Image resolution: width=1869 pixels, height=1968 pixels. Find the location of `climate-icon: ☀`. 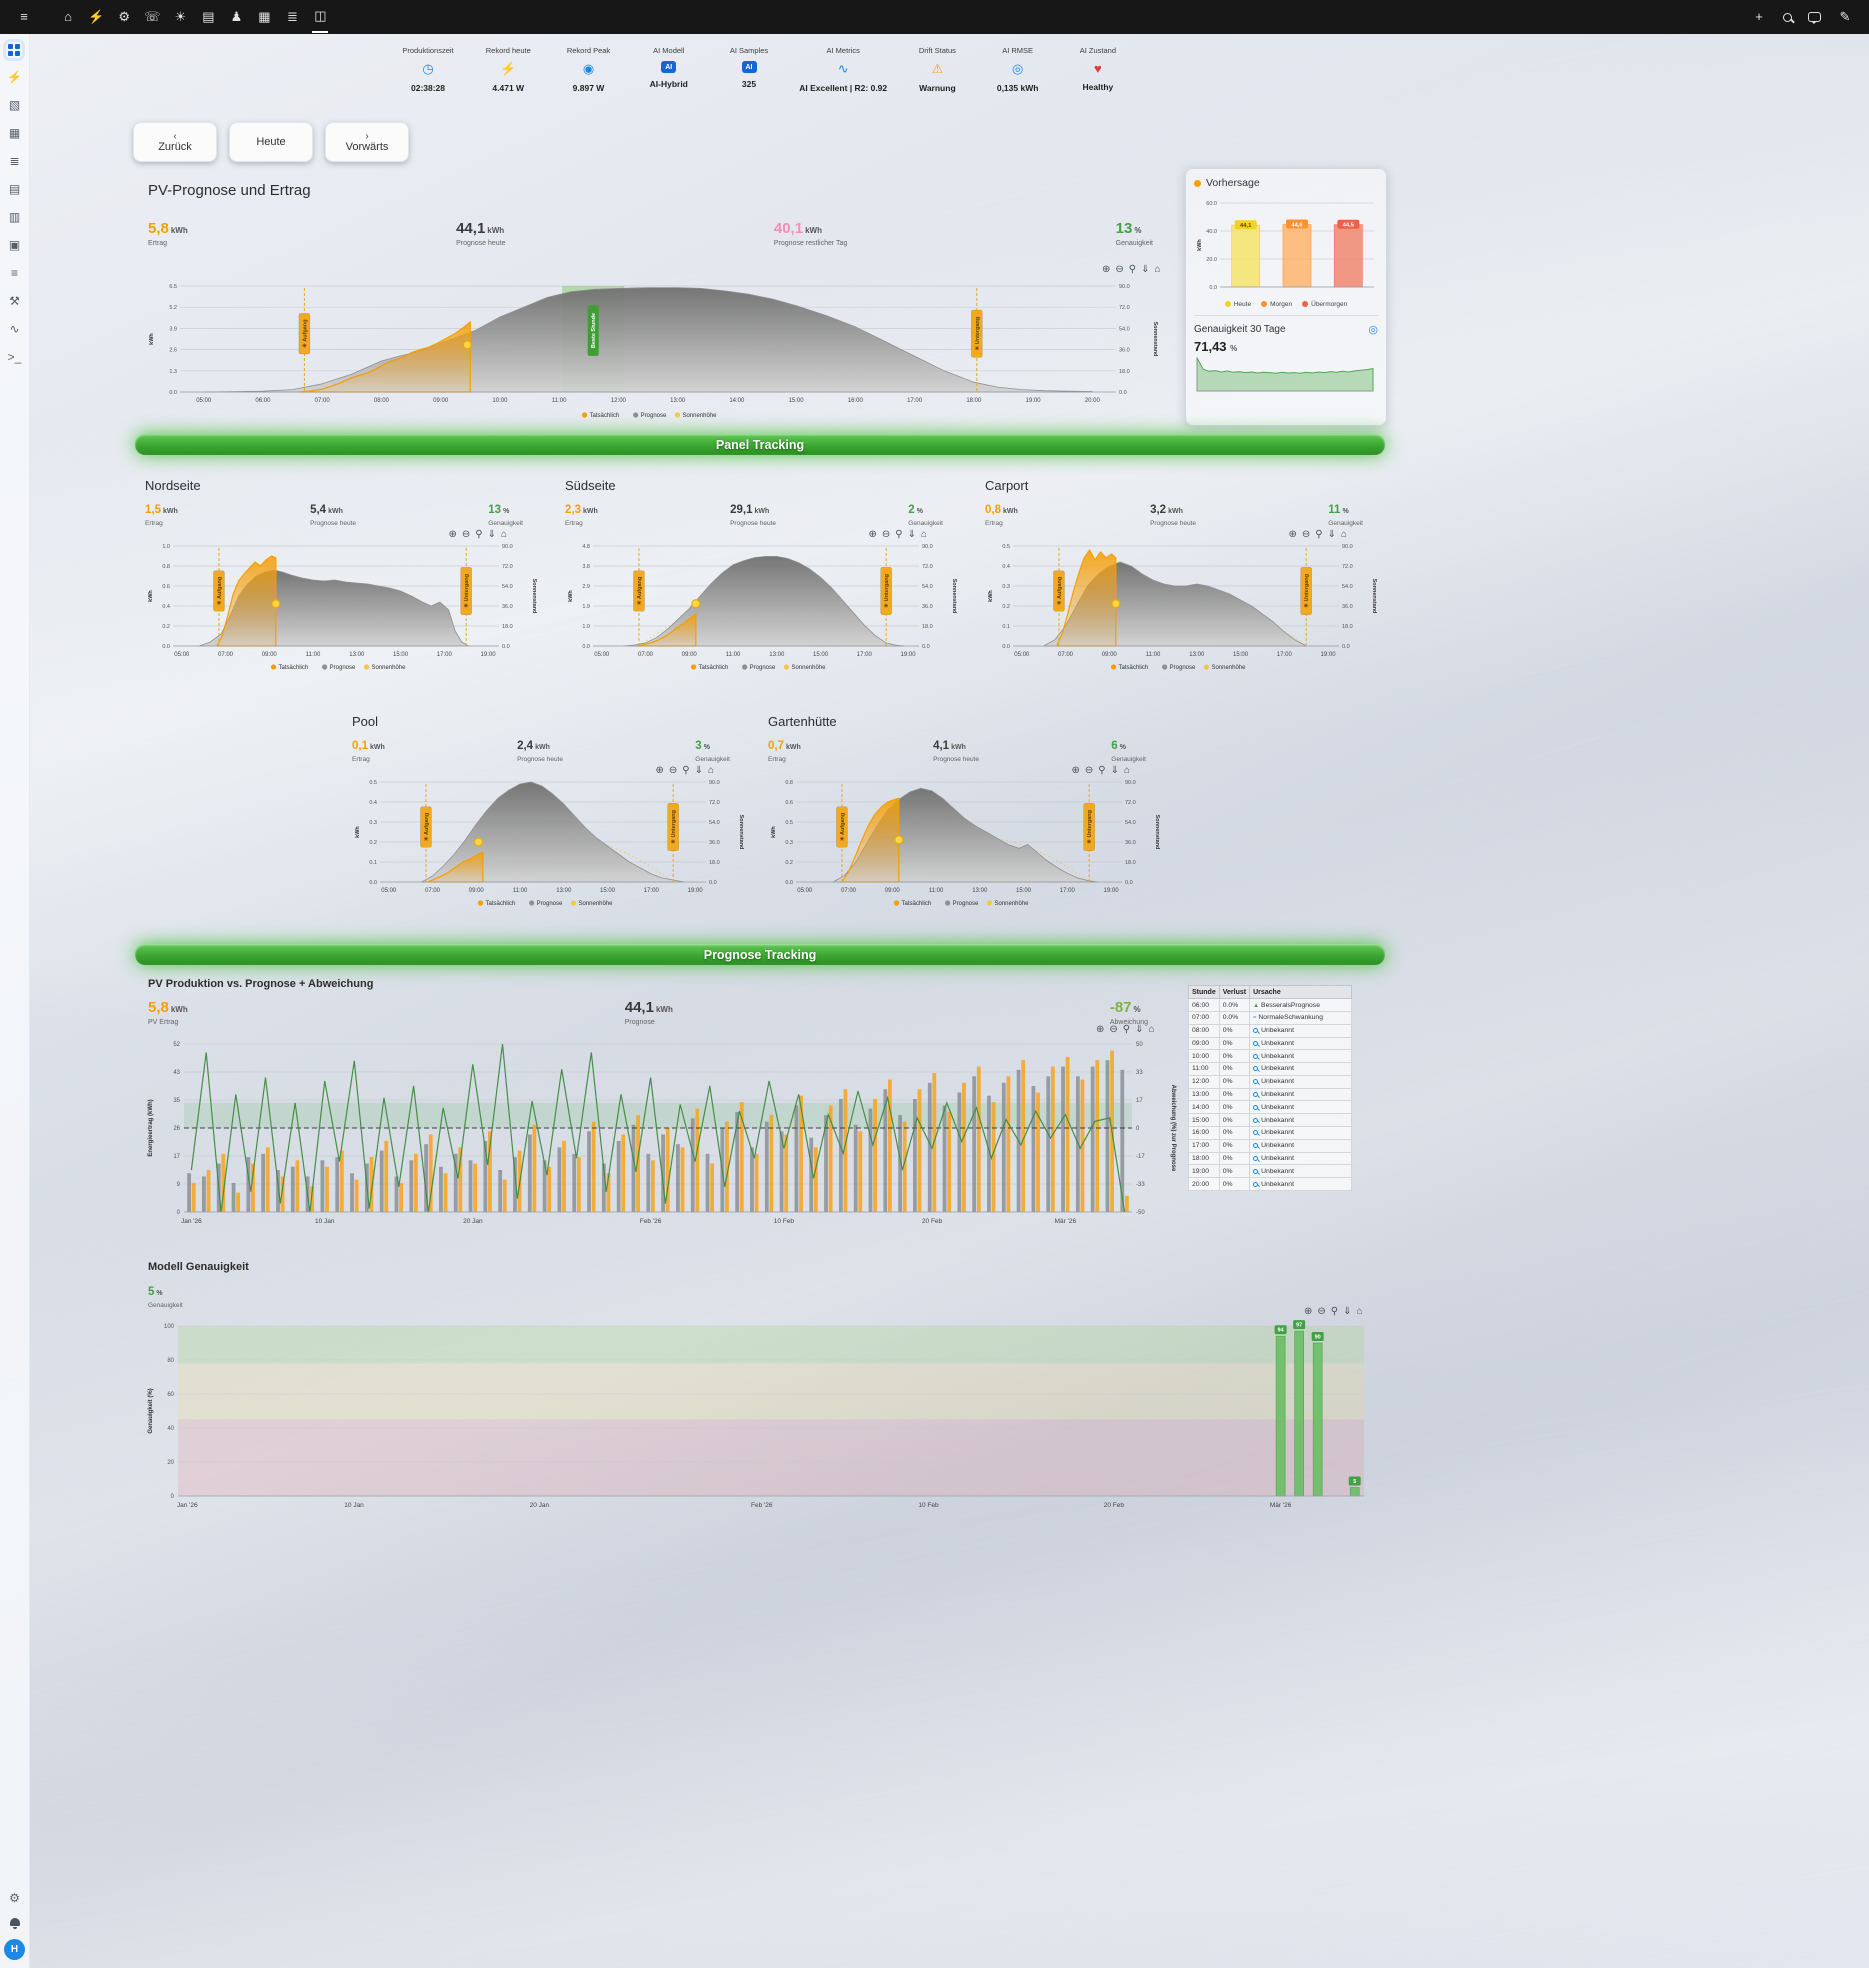

climate-icon: ☀ is located at coordinates (180, 16).